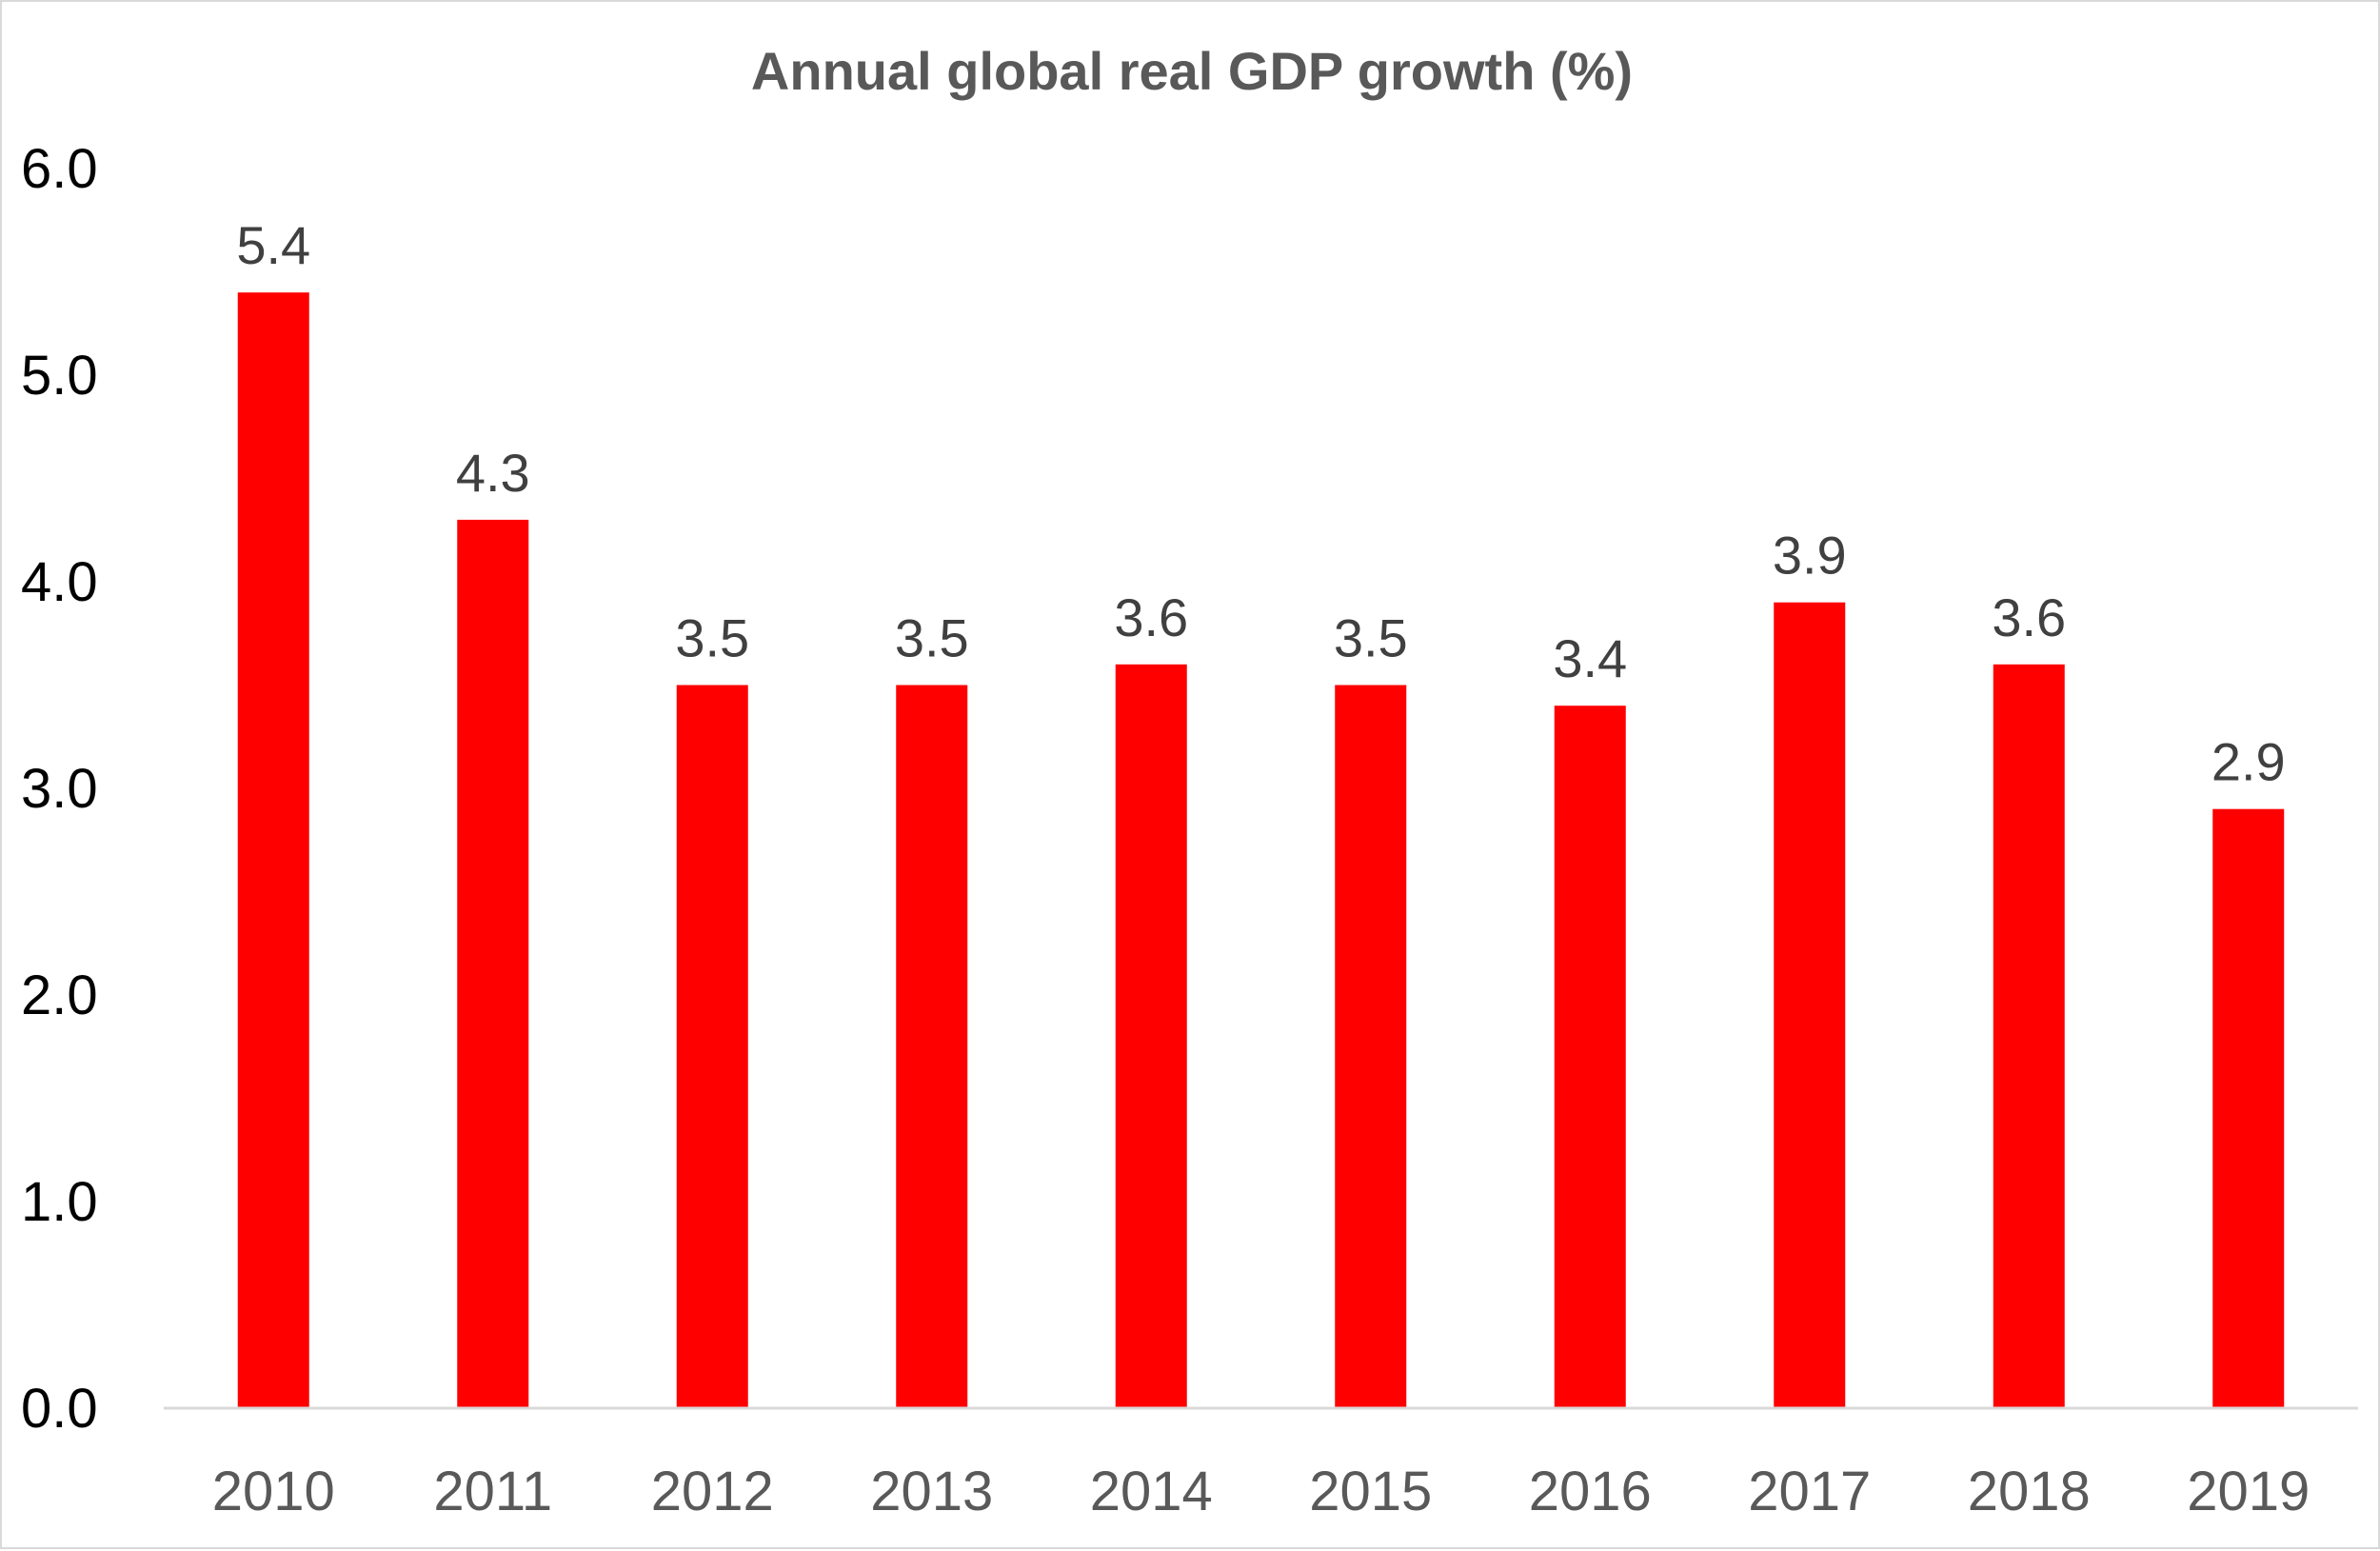  What do you see at coordinates (59, 376) in the screenshot?
I see `y-tick-label: 5.0` at bounding box center [59, 376].